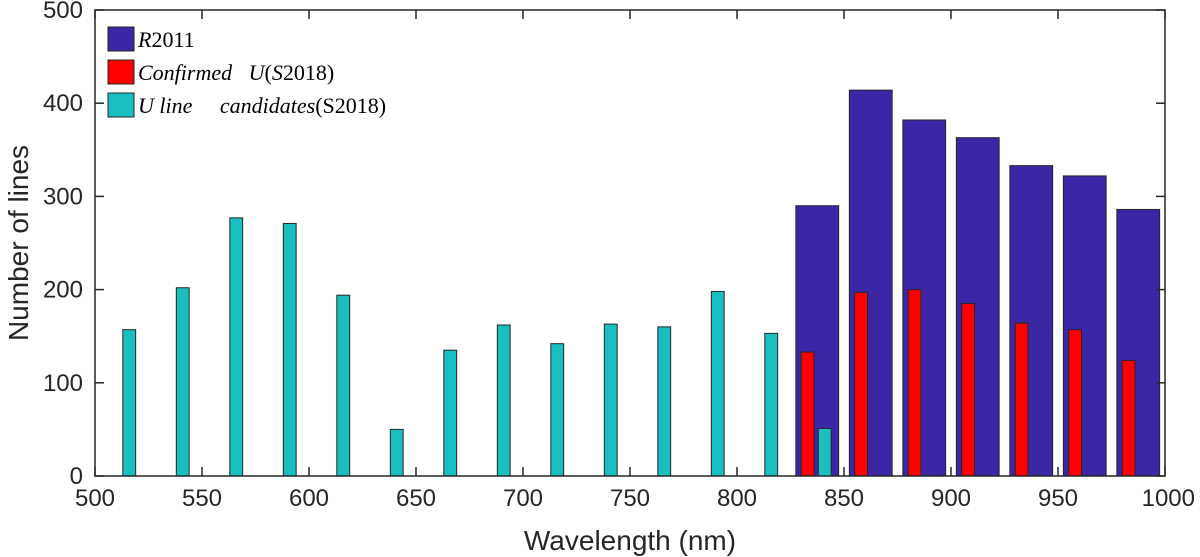  I want to click on x-tick-label-5: 750, so click(630, 498).